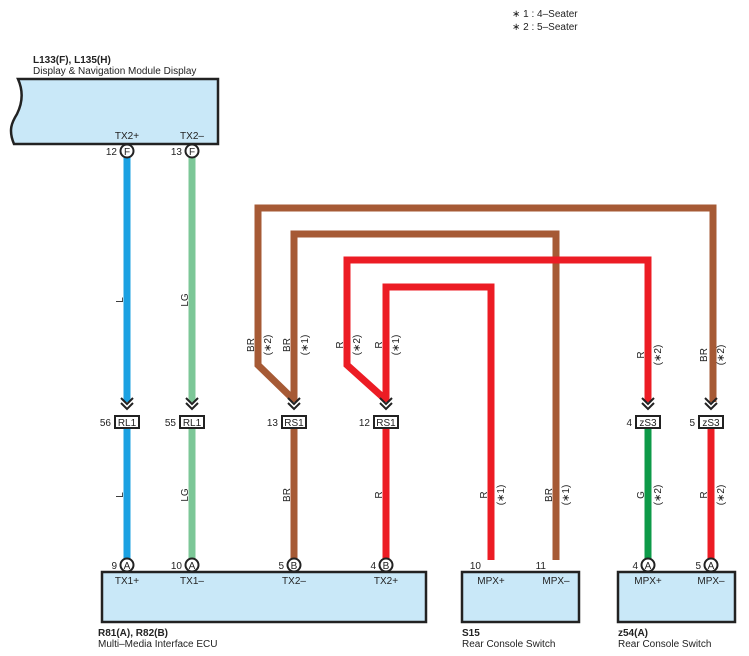 Image resolution: width=749 pixels, height=656 pixels. I want to click on pin-label: TX1+, so click(127, 581).